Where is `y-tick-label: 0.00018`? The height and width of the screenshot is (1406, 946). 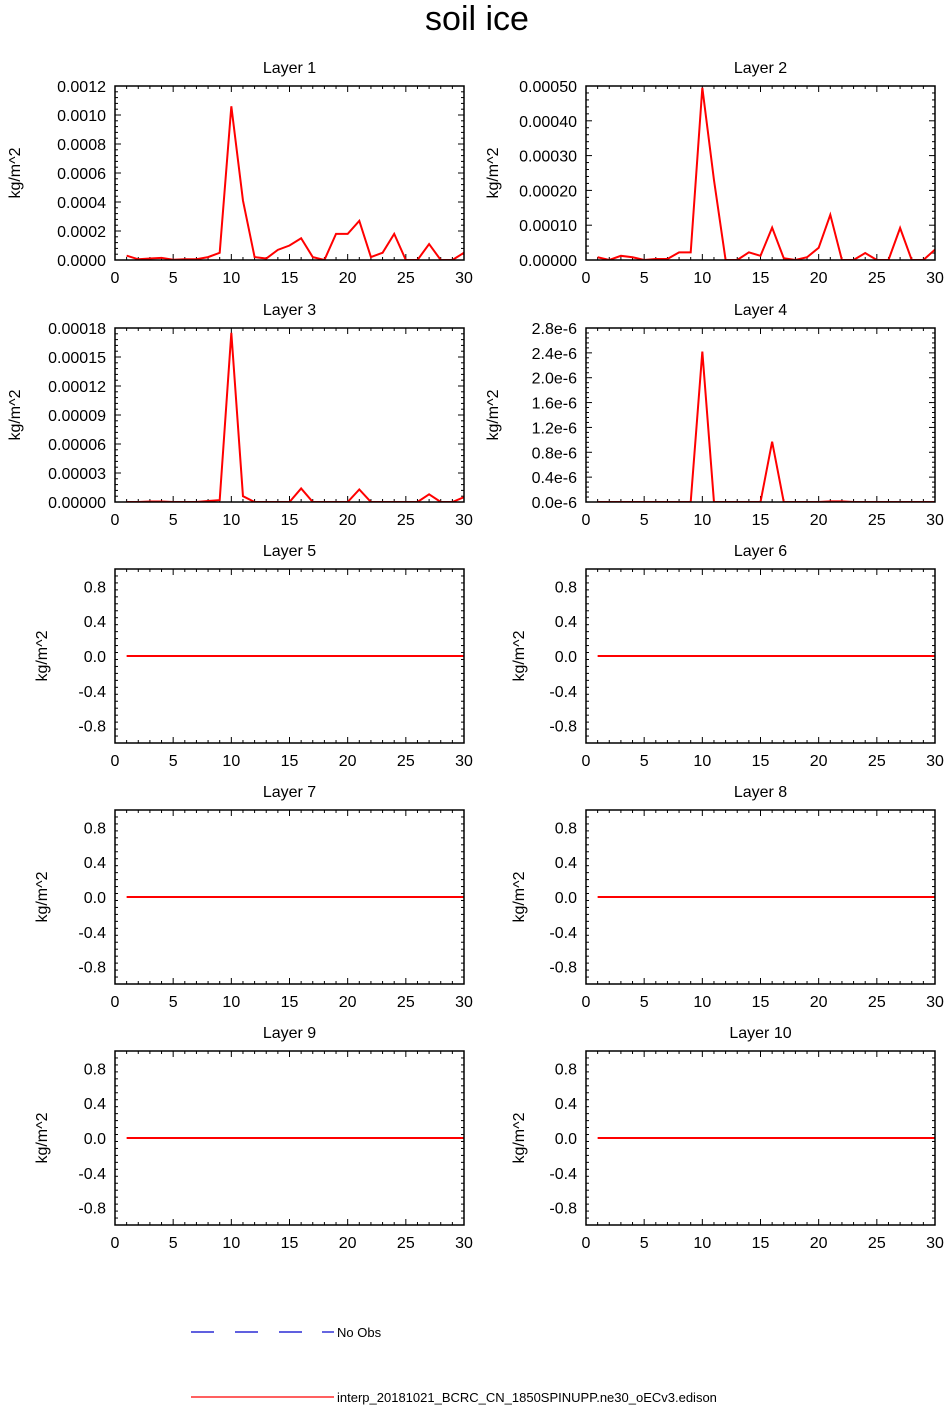 y-tick-label: 0.00018 is located at coordinates (77, 329).